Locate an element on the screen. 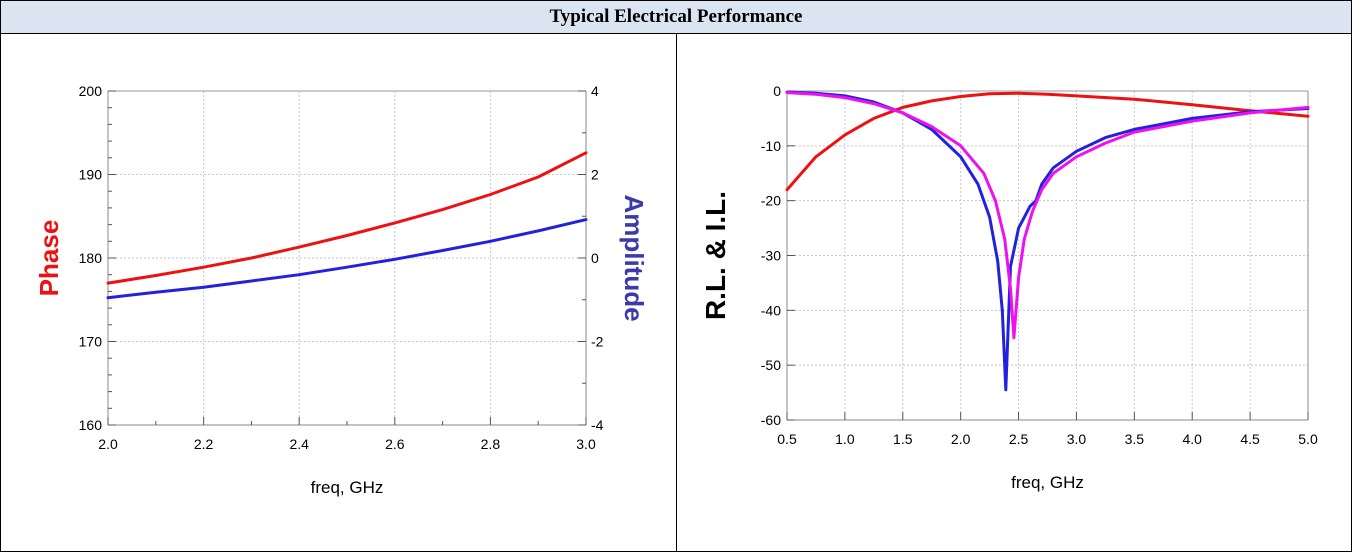  y-tick-label: 200 is located at coordinates (91, 91).